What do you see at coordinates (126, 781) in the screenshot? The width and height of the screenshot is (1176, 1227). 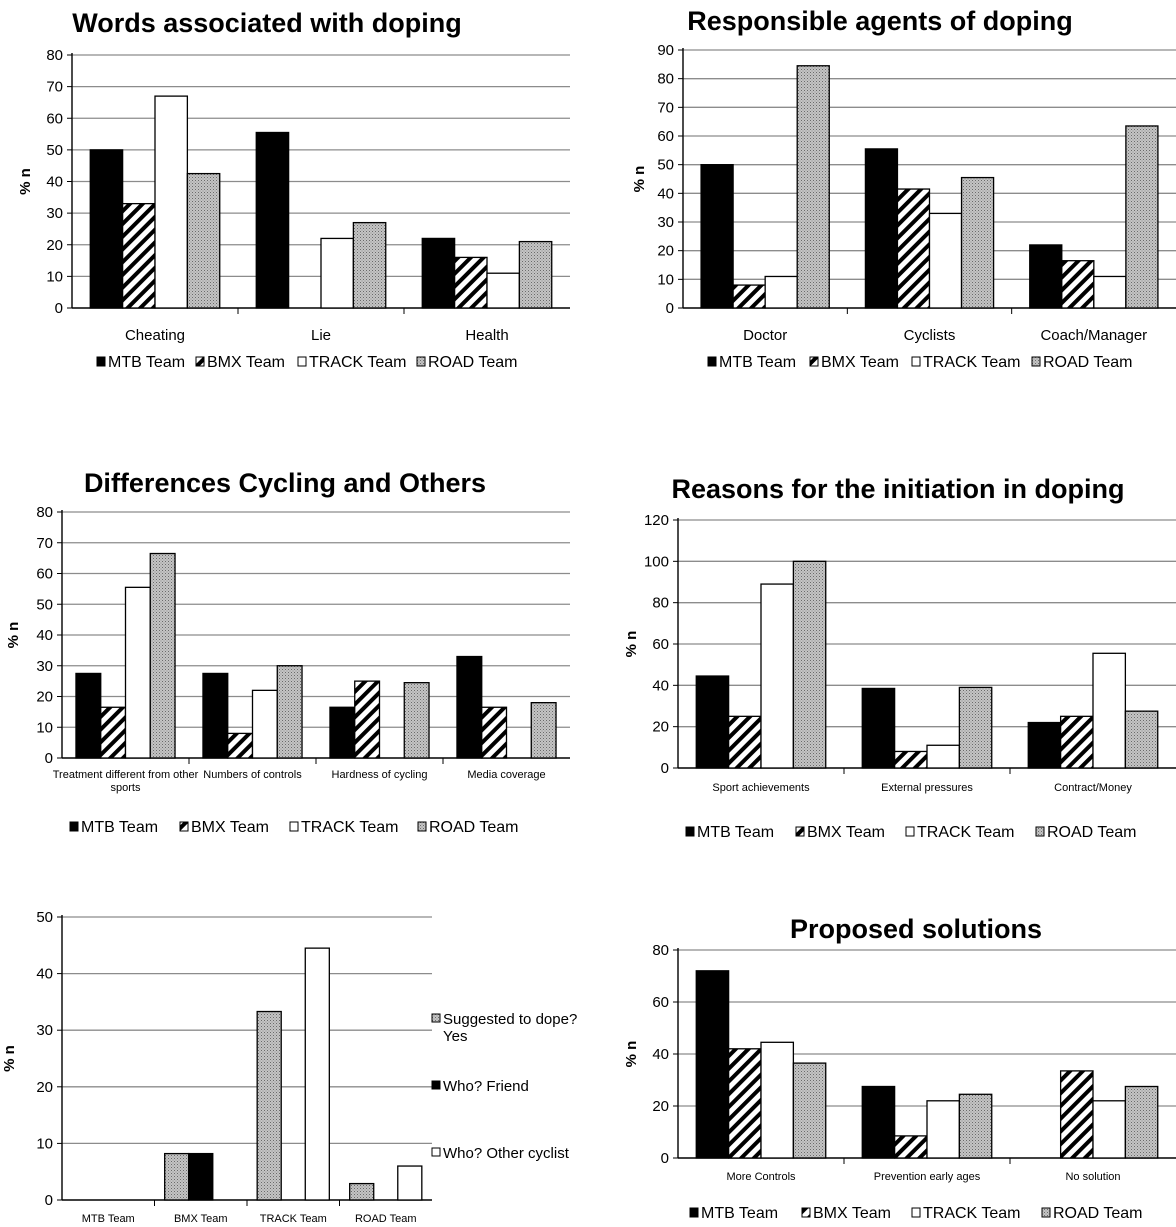 I see `x-tick-label: Treatment different from other sports` at bounding box center [126, 781].